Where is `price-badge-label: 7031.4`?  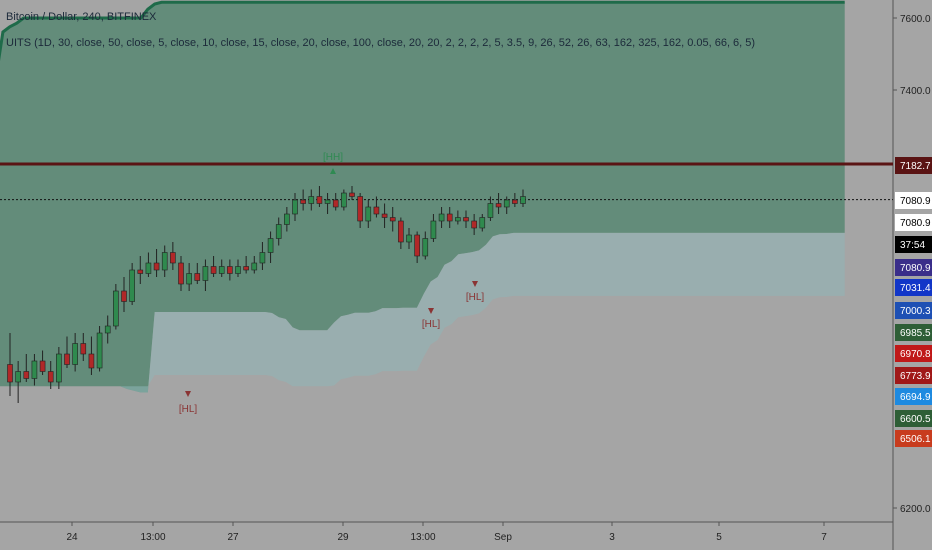
price-badge-label: 7031.4 is located at coordinates (915, 288).